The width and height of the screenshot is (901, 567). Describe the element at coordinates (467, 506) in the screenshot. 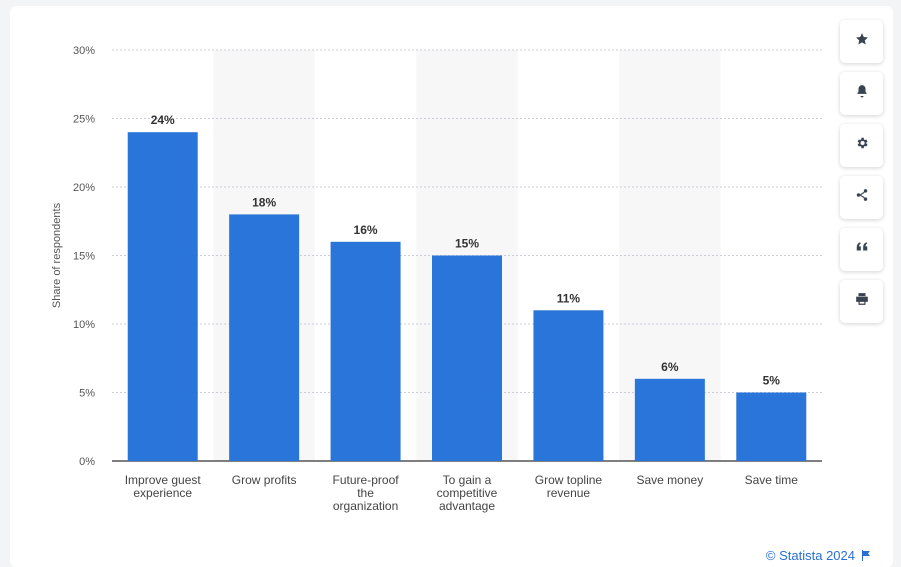

I see `x-tick-label: advantage` at that location.